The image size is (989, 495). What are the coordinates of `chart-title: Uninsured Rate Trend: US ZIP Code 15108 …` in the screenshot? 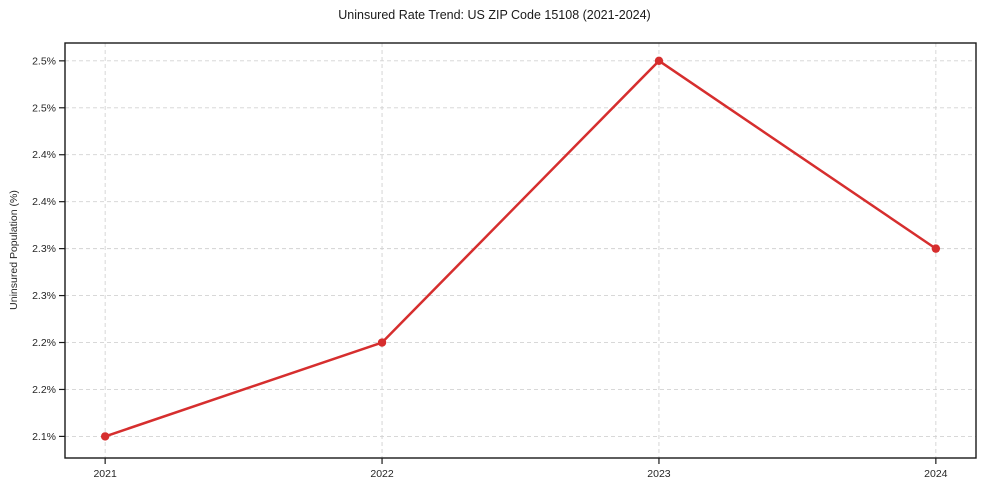 It's located at (494, 15).